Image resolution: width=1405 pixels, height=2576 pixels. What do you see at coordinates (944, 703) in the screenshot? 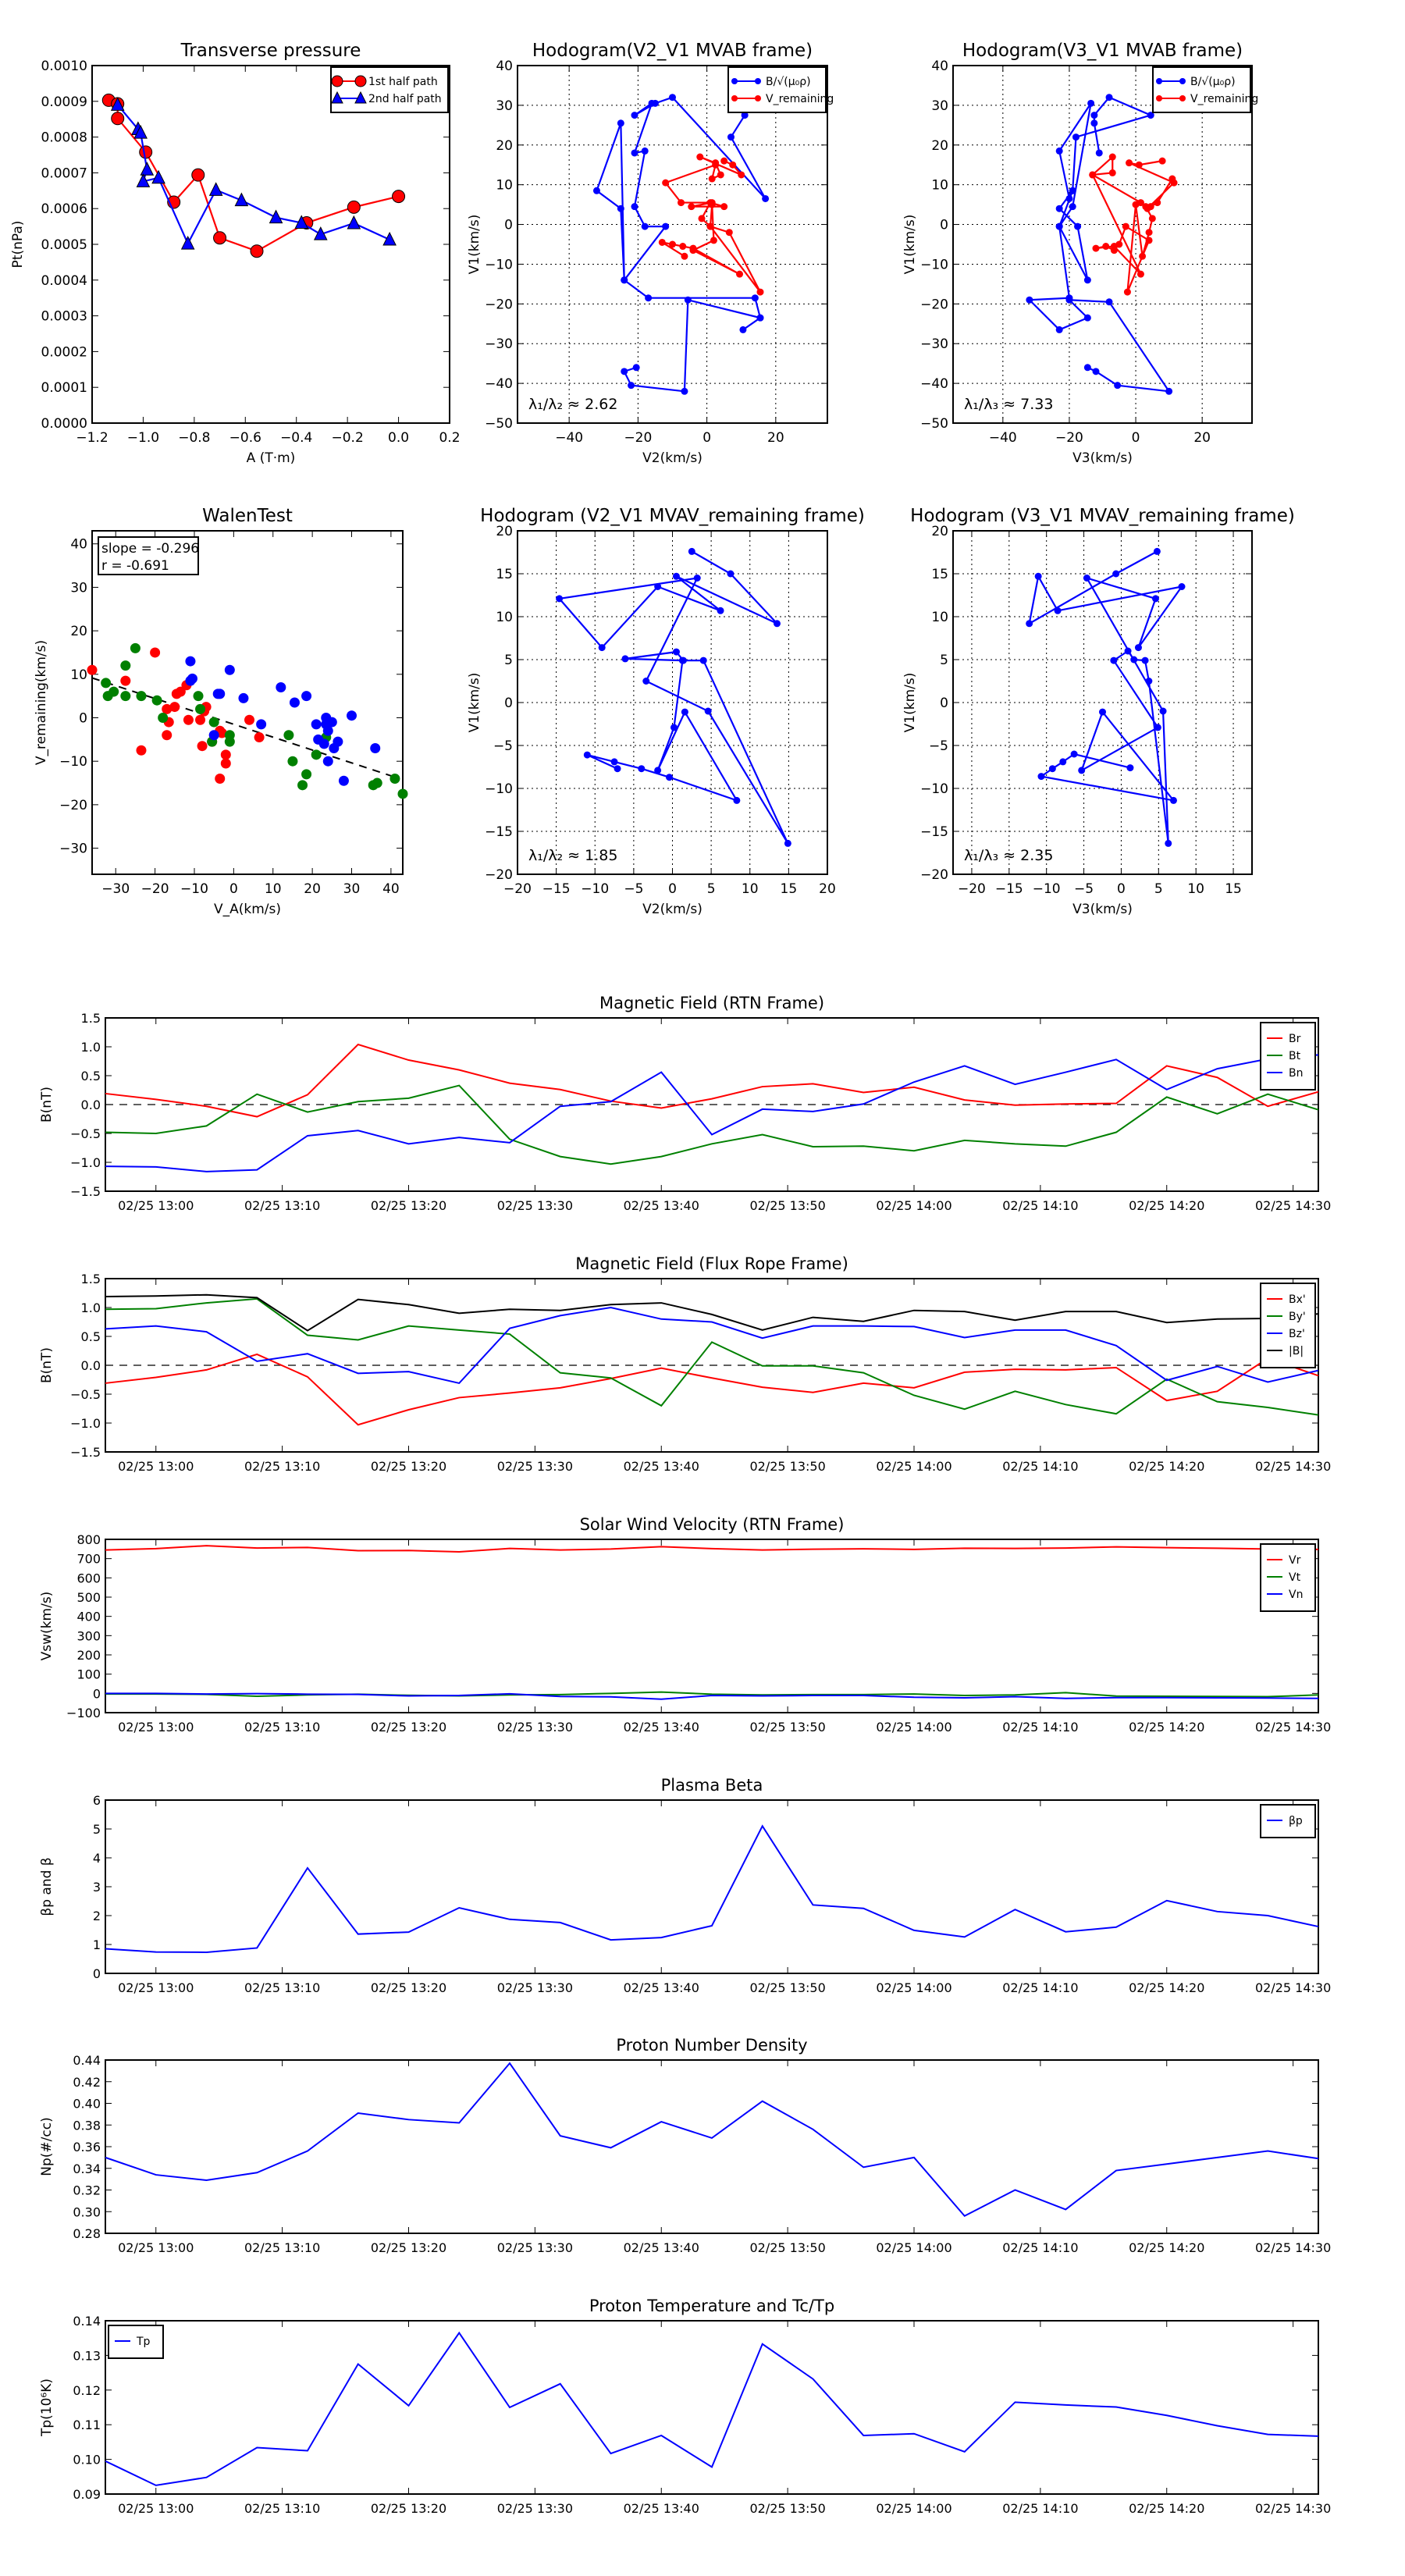
I see `y-tick-label: 0` at bounding box center [944, 703].